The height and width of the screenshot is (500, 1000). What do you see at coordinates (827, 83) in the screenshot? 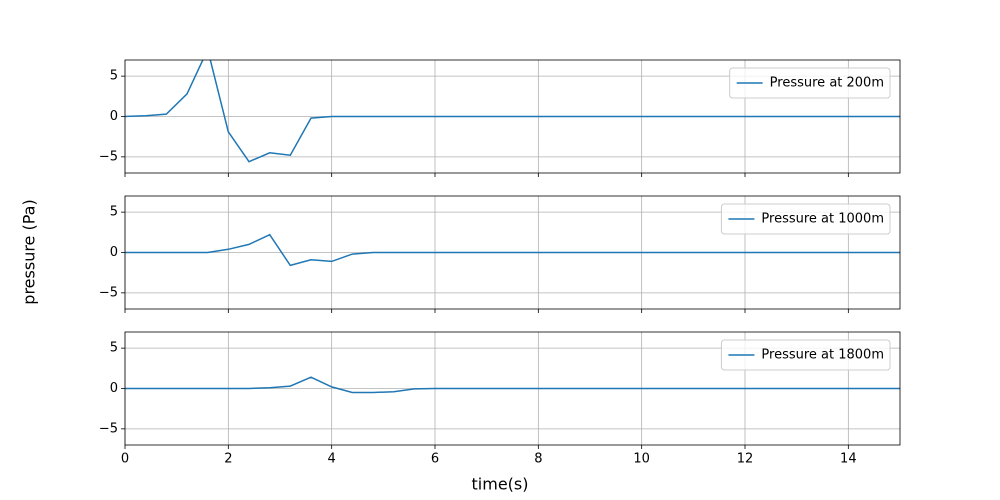
I see `legend-label: Pressure at 200m` at bounding box center [827, 83].